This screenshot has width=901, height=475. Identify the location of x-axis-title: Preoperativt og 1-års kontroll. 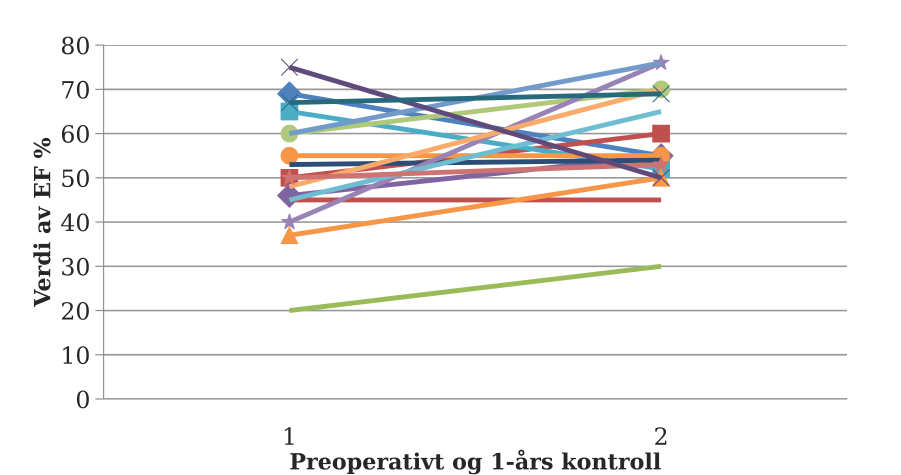
(475, 462).